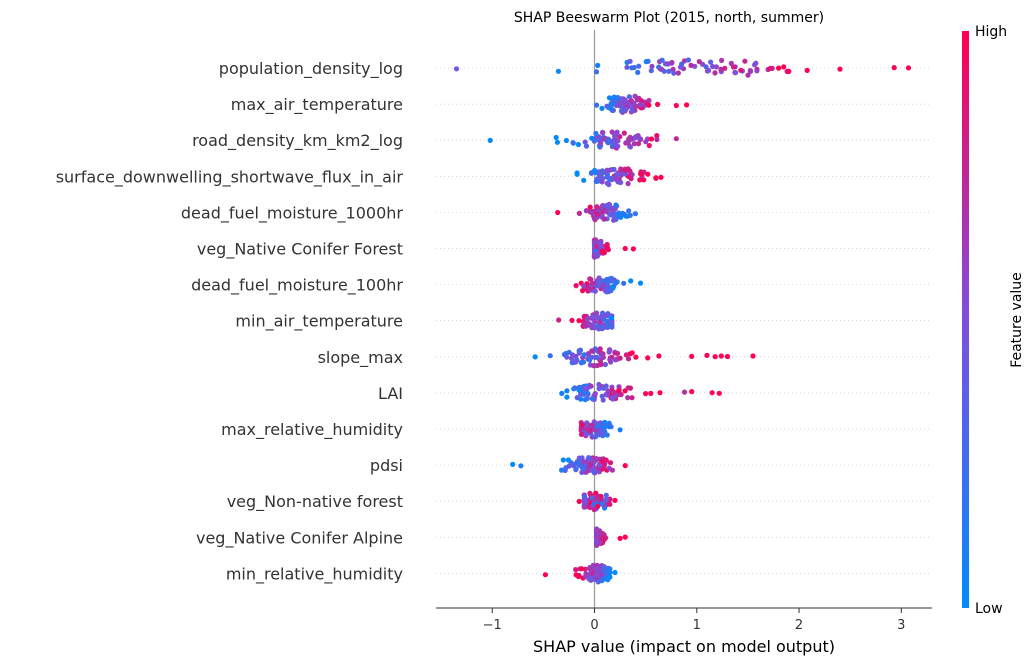 The width and height of the screenshot is (1034, 666). I want to click on x-tick-label: 3, so click(901, 625).